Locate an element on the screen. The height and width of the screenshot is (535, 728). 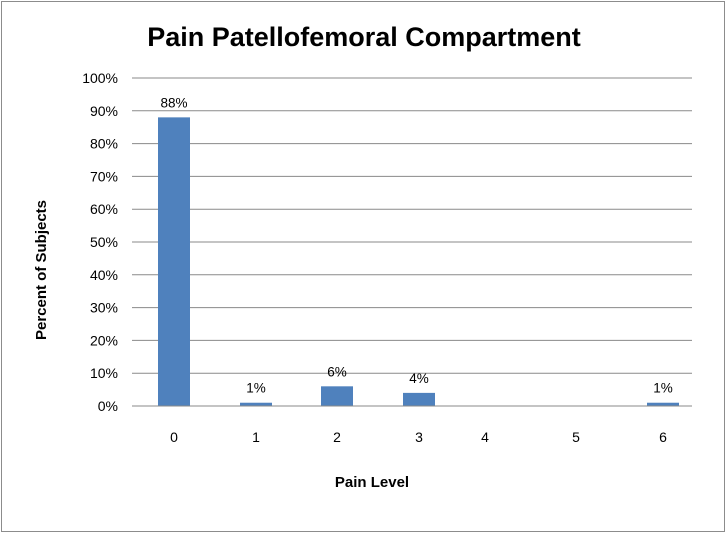
x-tick-label: 2 is located at coordinates (337, 437).